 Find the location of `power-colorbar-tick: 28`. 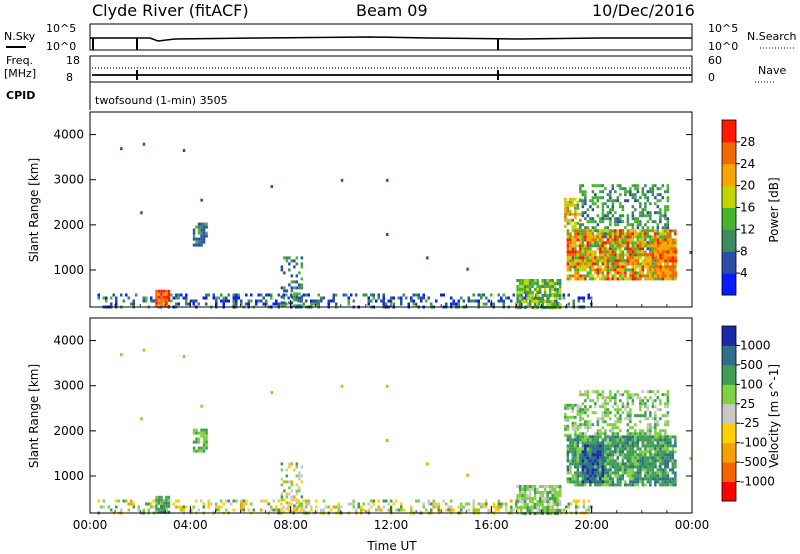

power-colorbar-tick: 28 is located at coordinates (747, 142).